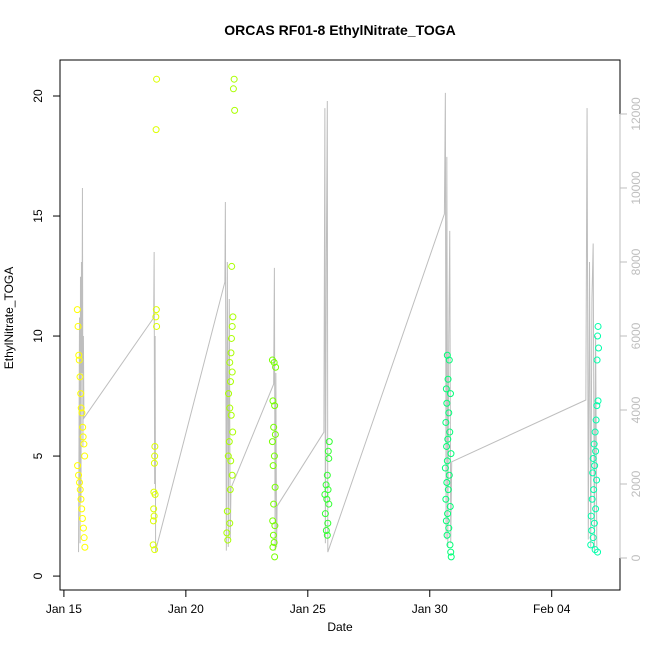 The image size is (650, 655). I want to click on x-tick-label: Jan 25, so click(308, 609).